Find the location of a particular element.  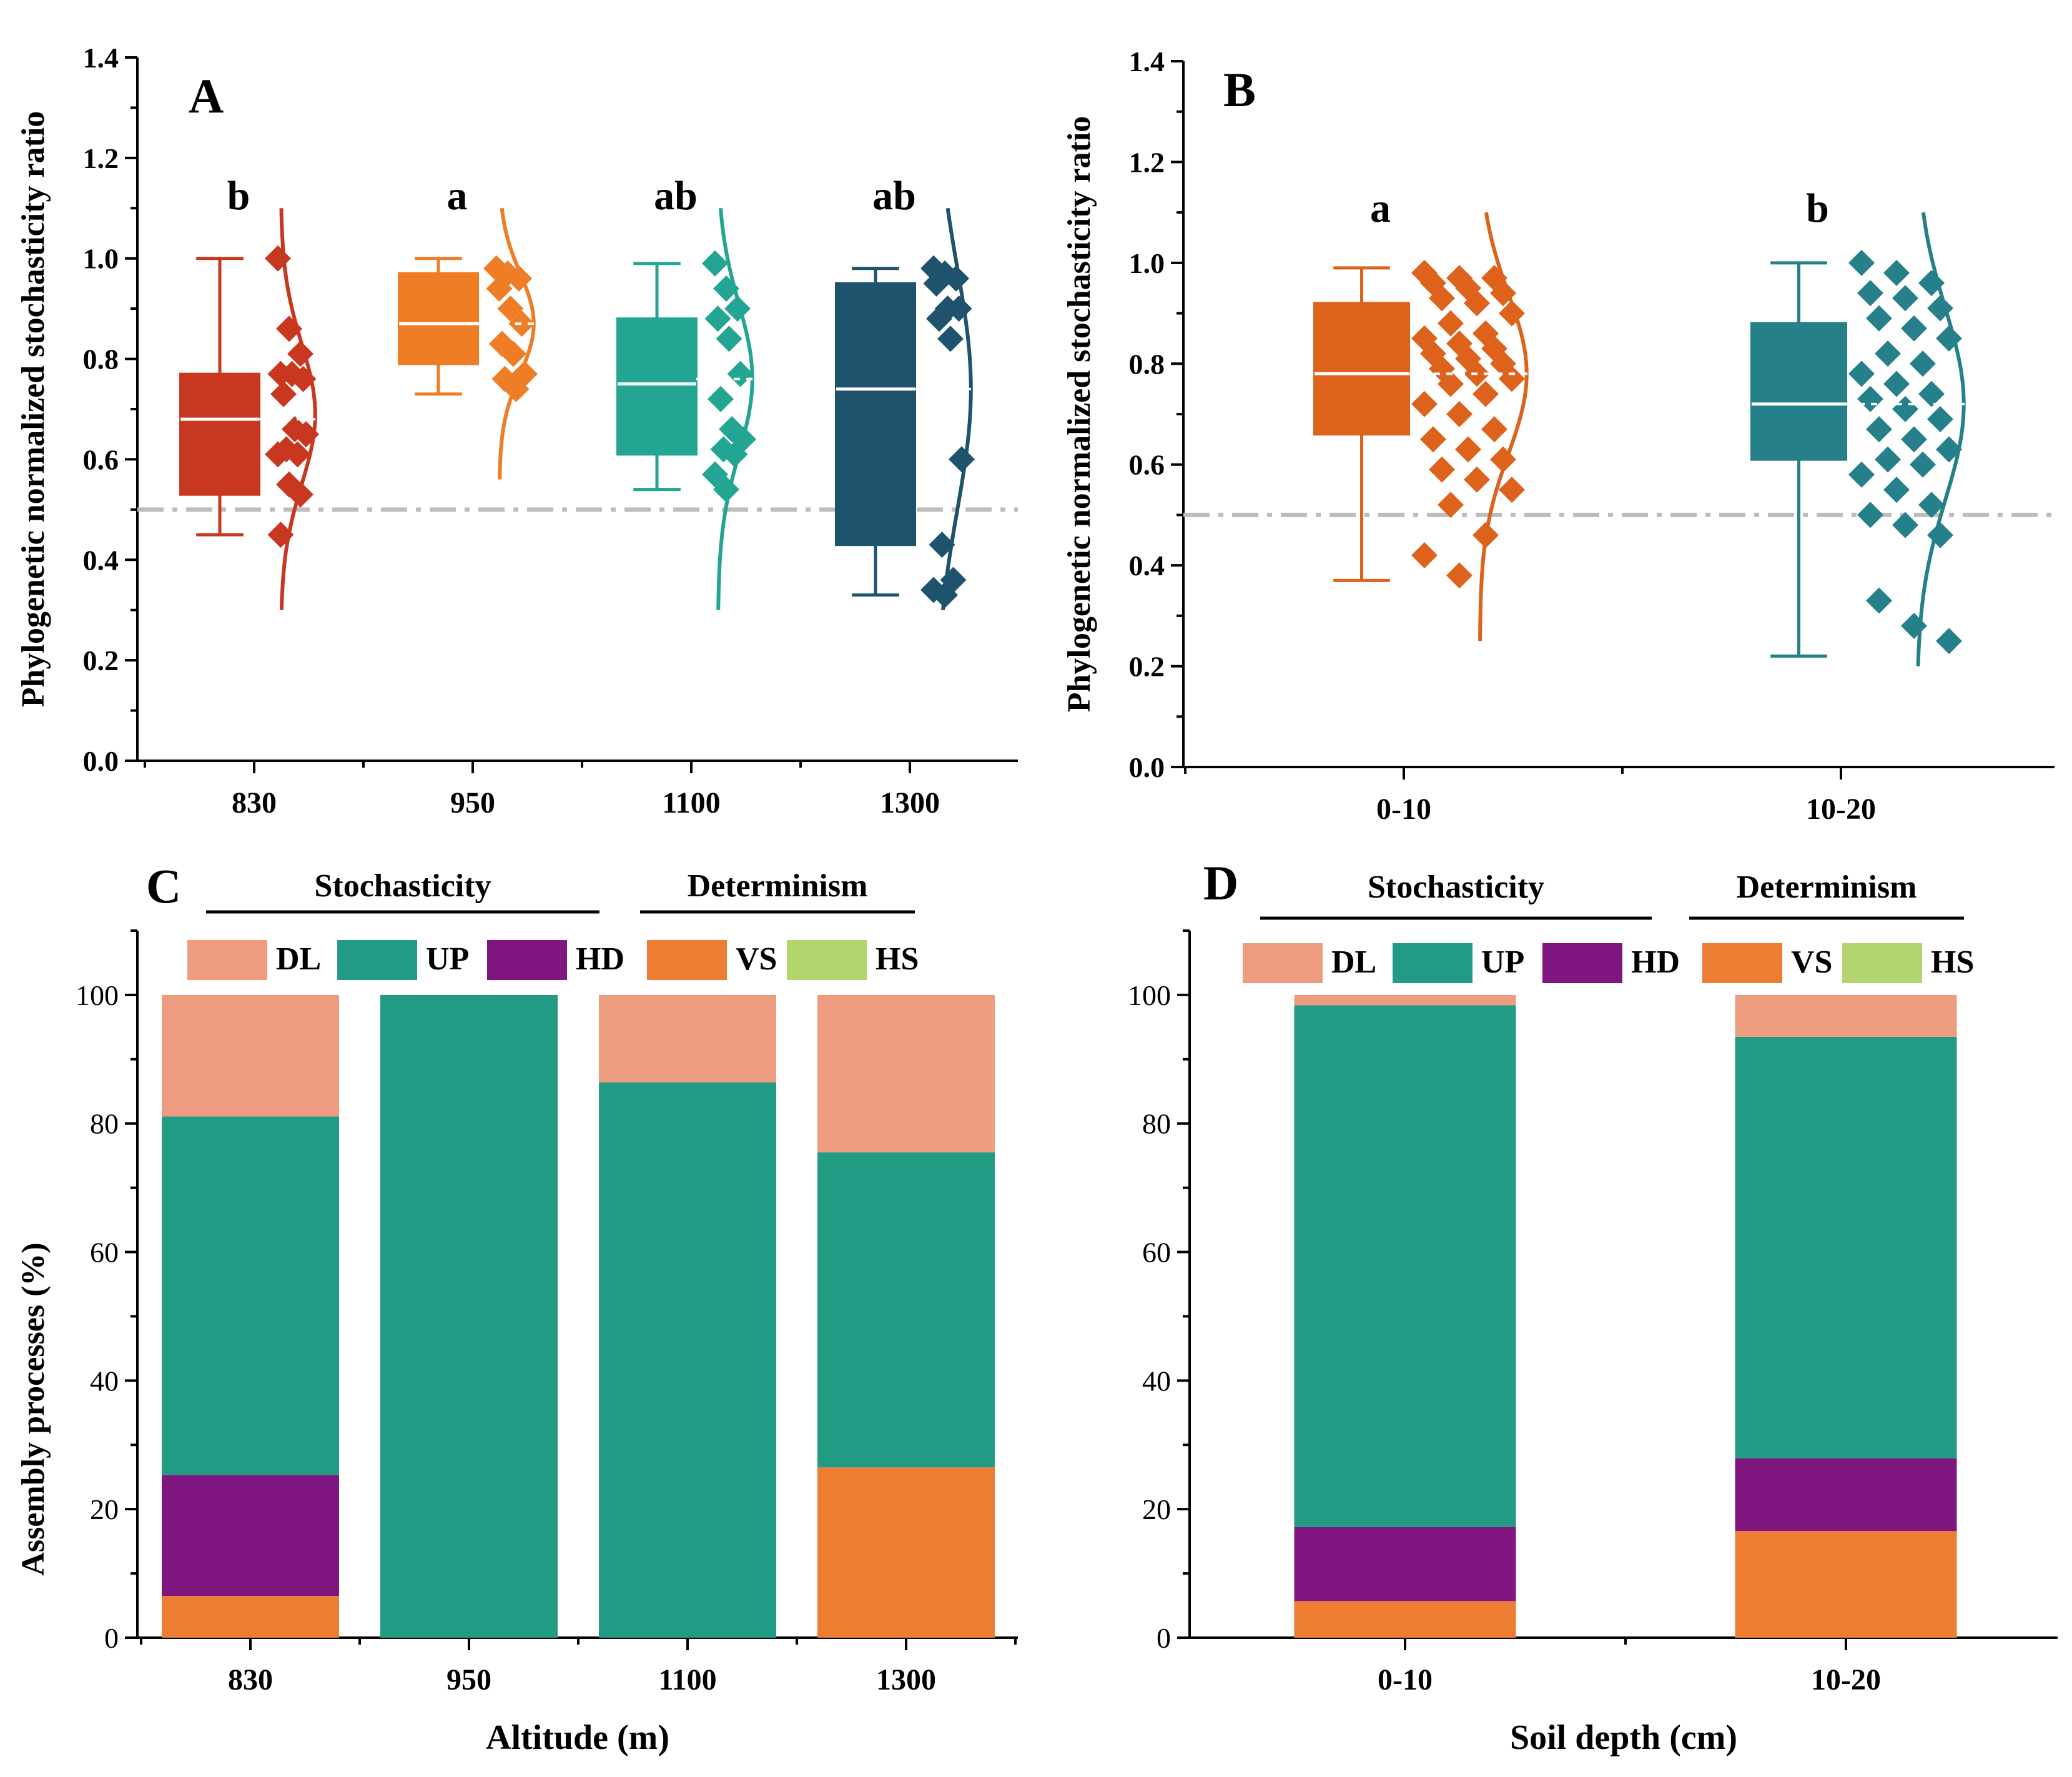

legend-label: UP is located at coordinates (447, 959).